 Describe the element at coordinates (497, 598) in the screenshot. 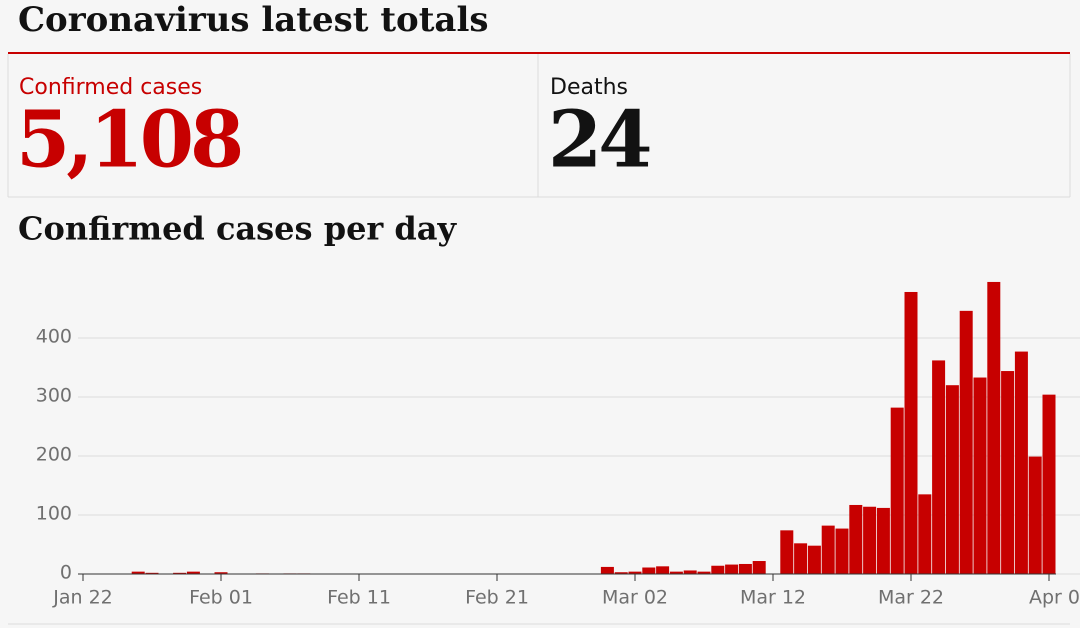

I see `x-tick-label: Feb 21` at that location.